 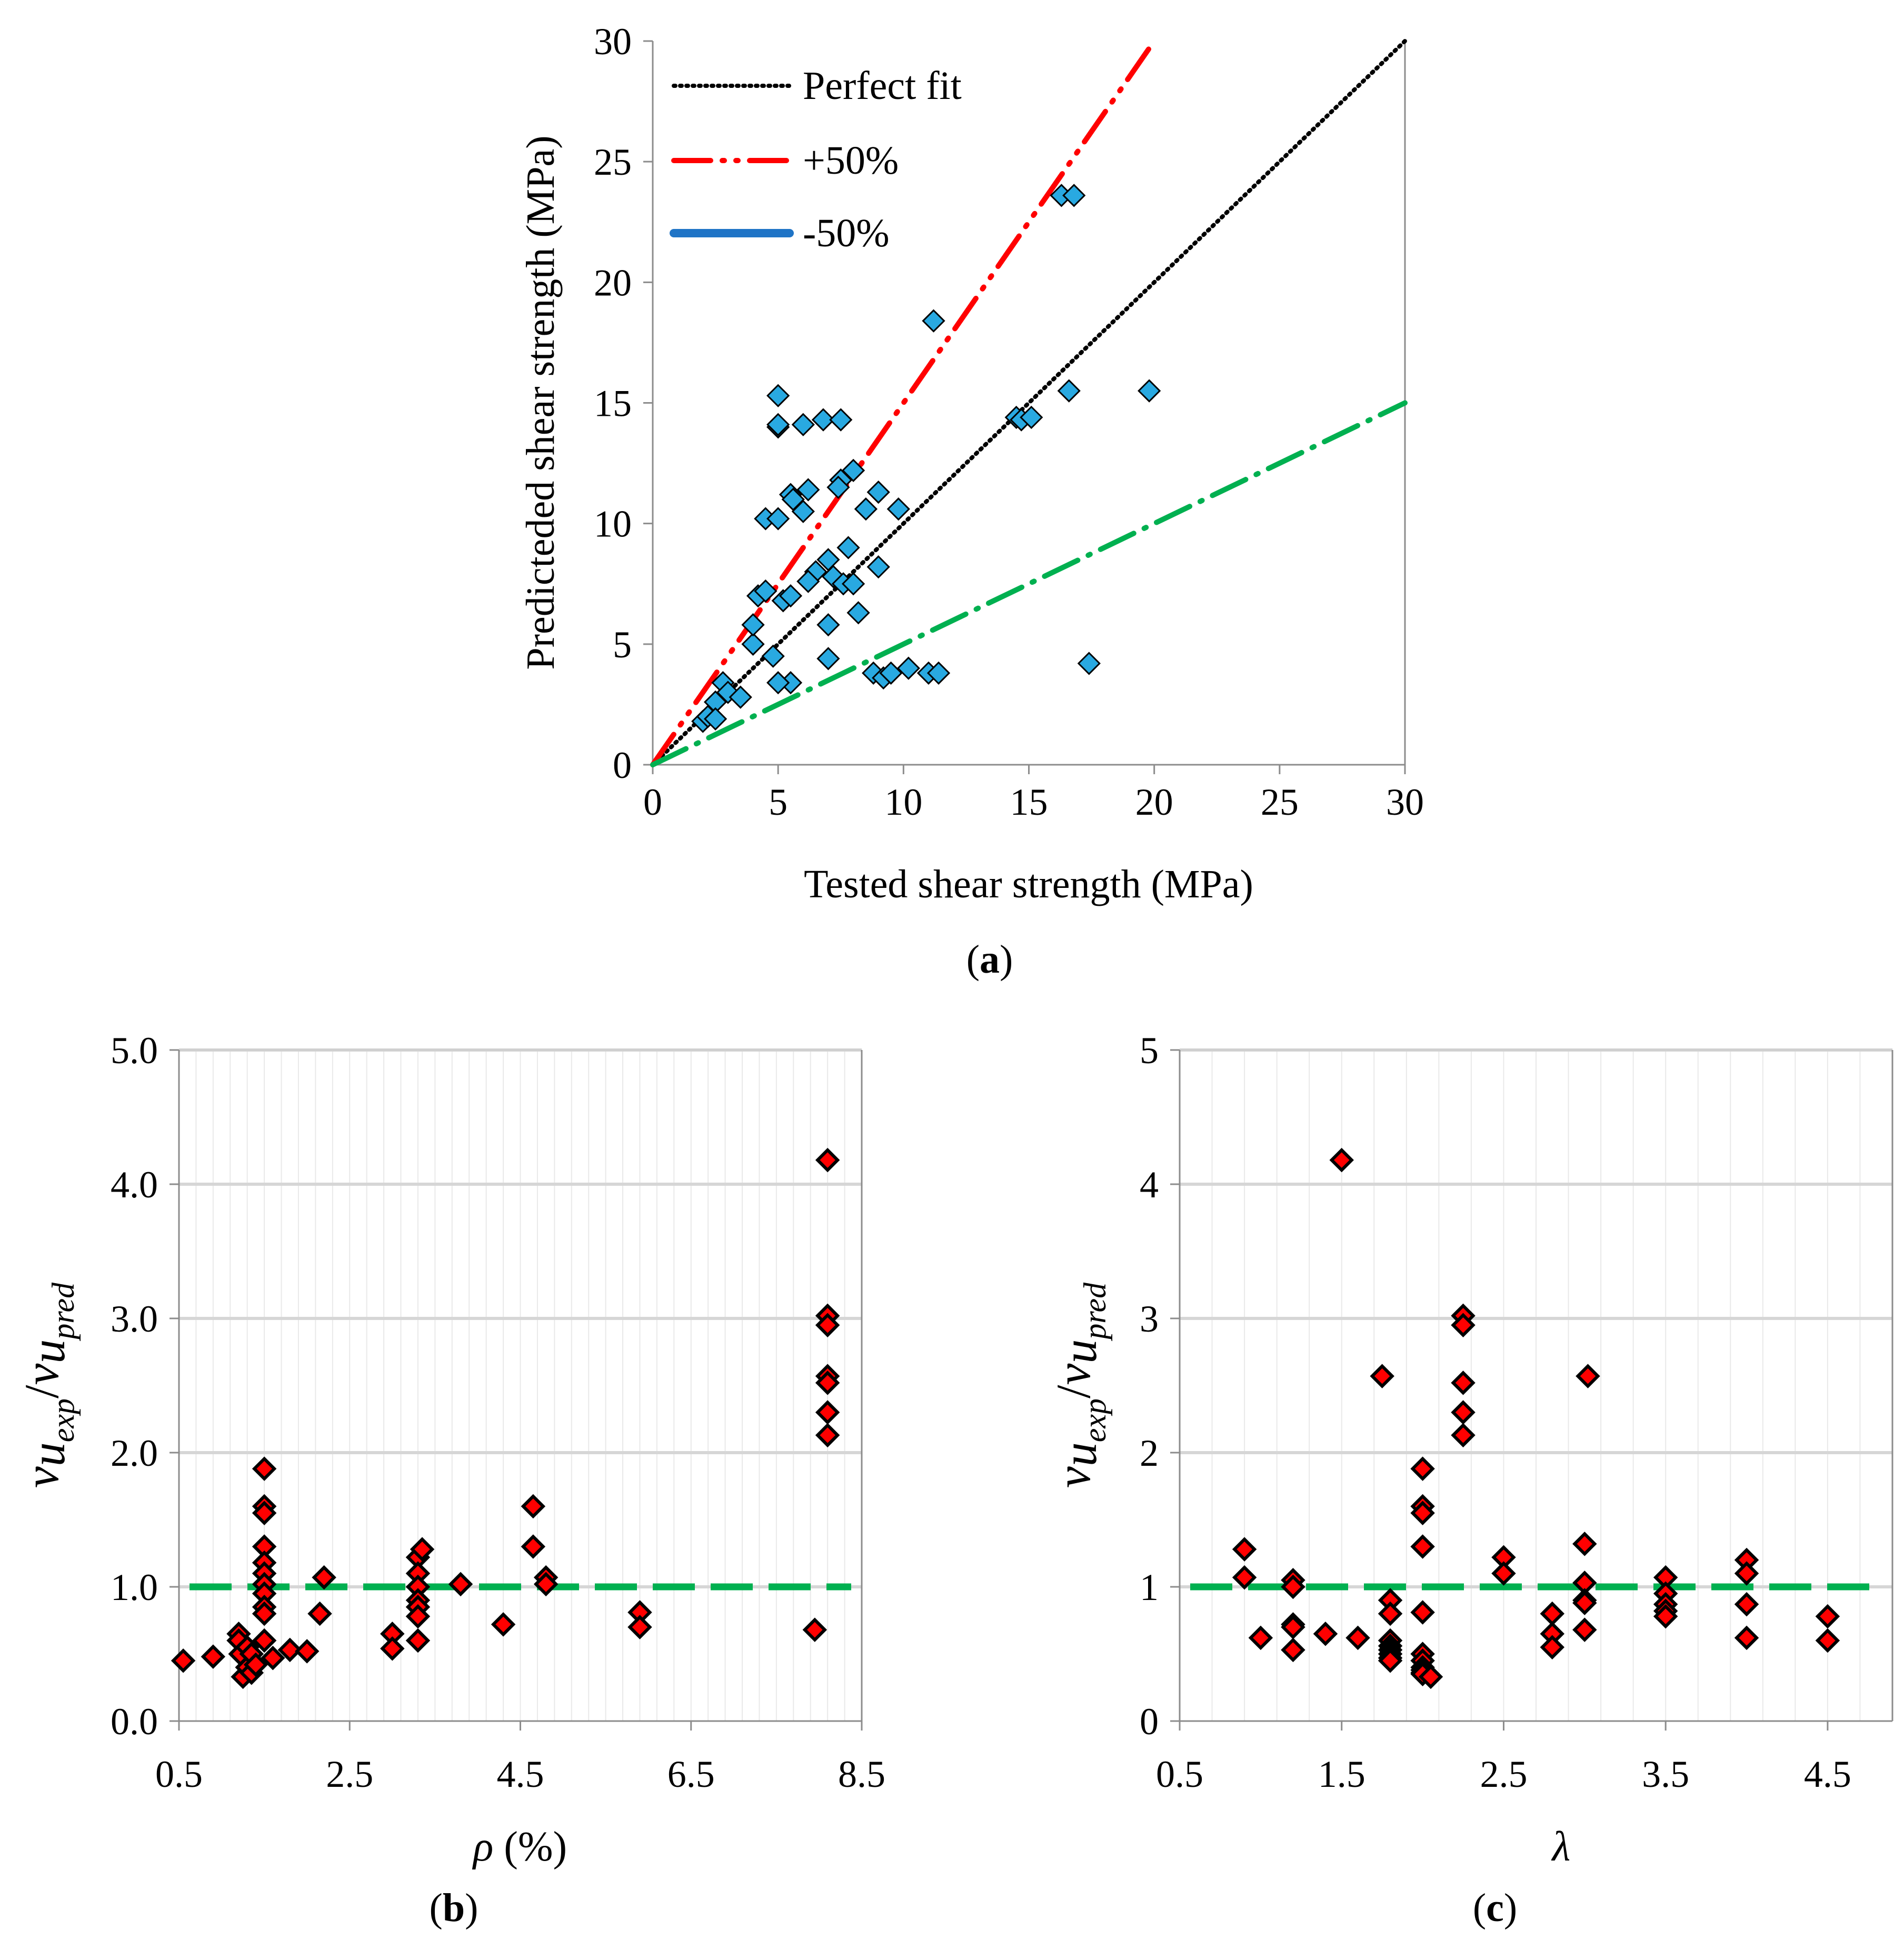 What do you see at coordinates (436, 1908) in the screenshot?
I see `panel-b-caption-open: (` at bounding box center [436, 1908].